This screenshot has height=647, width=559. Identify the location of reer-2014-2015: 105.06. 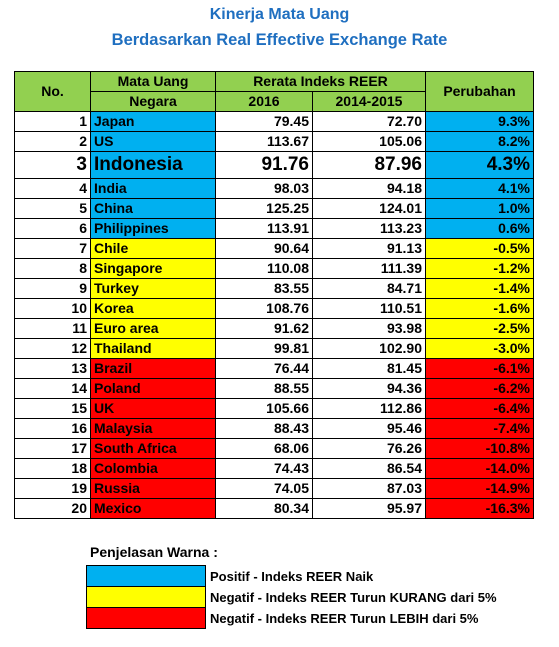
(369, 141).